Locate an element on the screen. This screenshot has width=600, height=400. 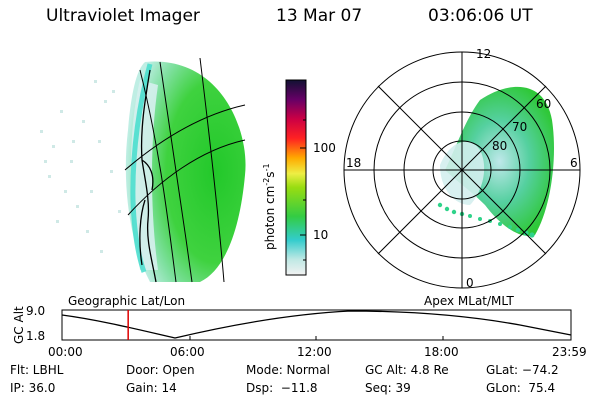
ymin-label: 1.8 is located at coordinates (36, 336).